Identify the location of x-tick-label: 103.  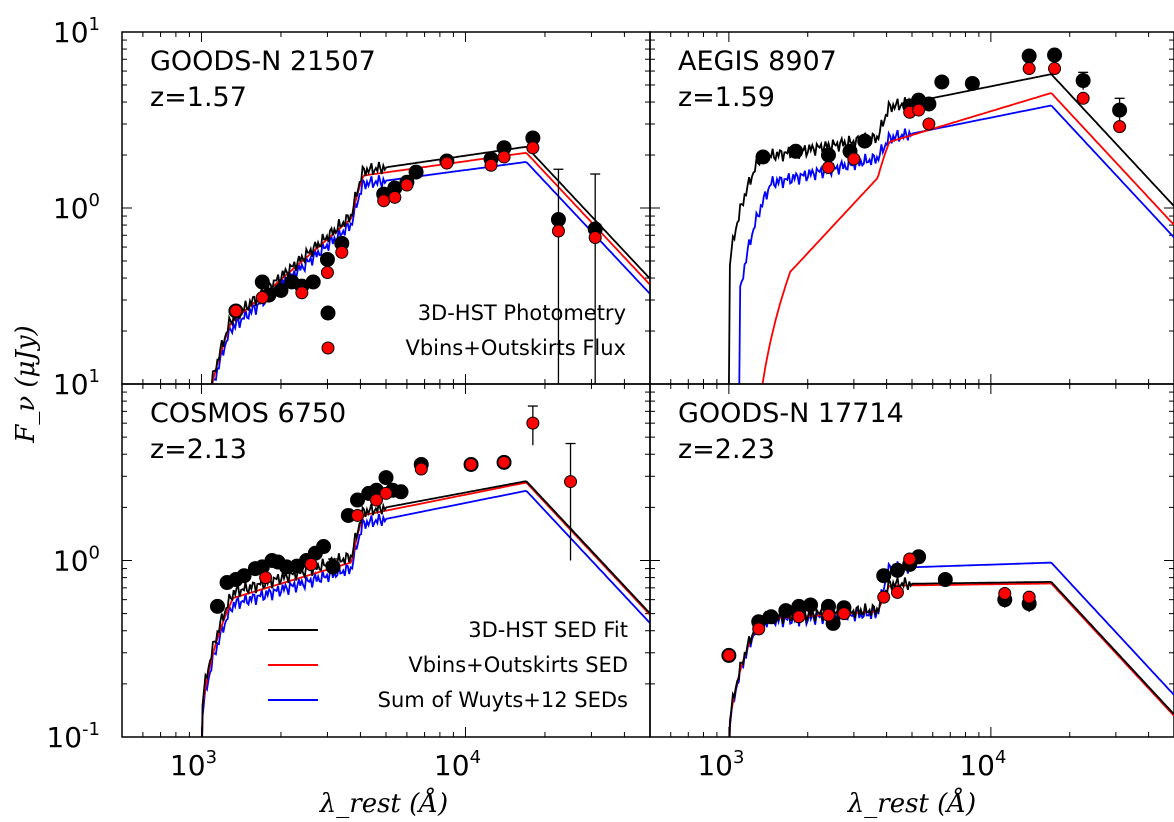
(720, 764).